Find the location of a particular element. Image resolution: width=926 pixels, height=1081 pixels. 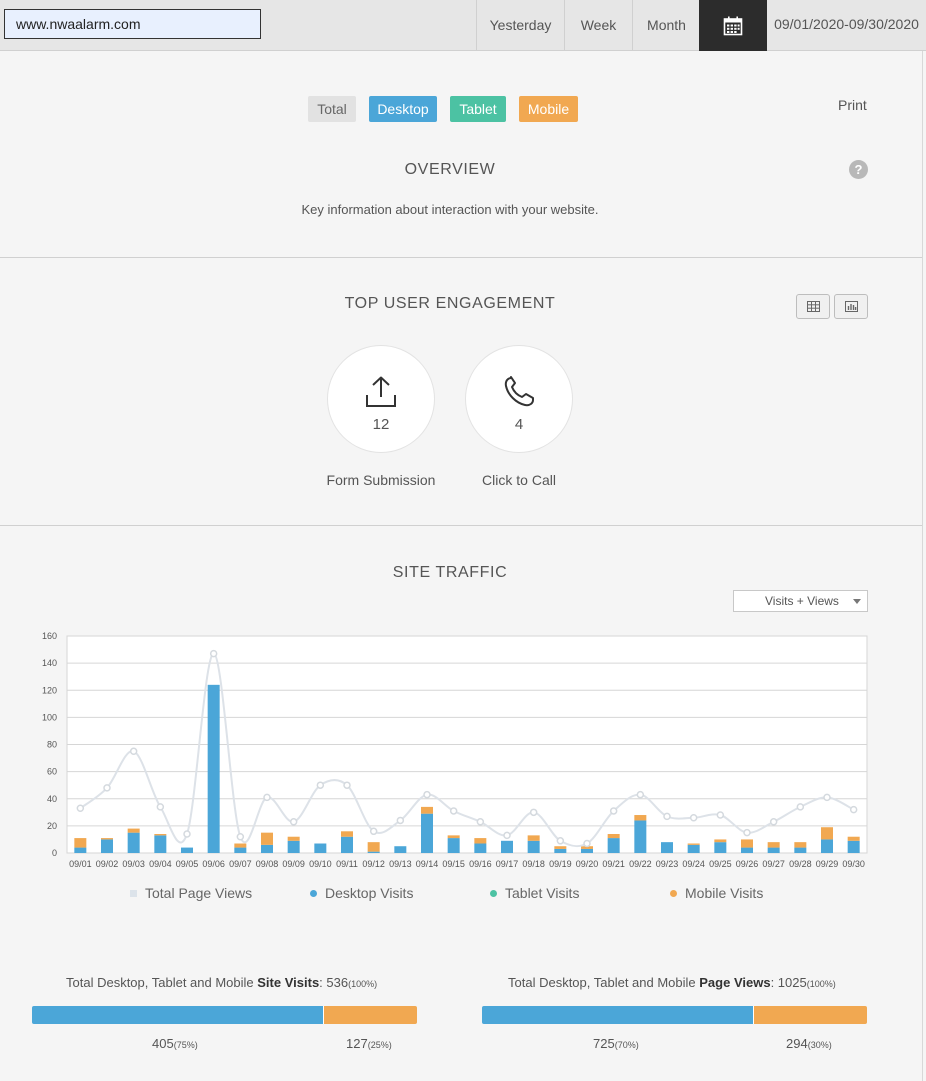

legend-mobile-visits: Mobile Visits is located at coordinates (716, 893).